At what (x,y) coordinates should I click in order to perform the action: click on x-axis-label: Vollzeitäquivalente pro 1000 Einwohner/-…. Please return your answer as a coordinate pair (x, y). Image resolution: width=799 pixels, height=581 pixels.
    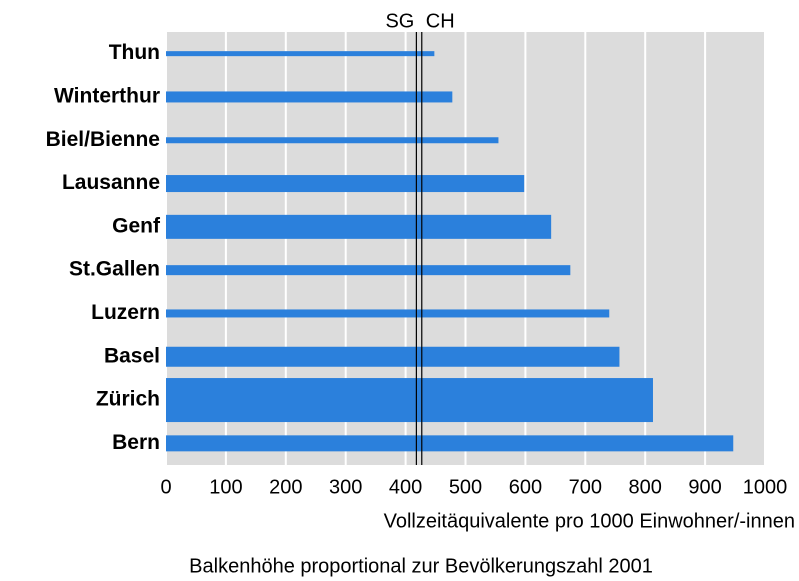
    Looking at the image, I should click on (589, 521).